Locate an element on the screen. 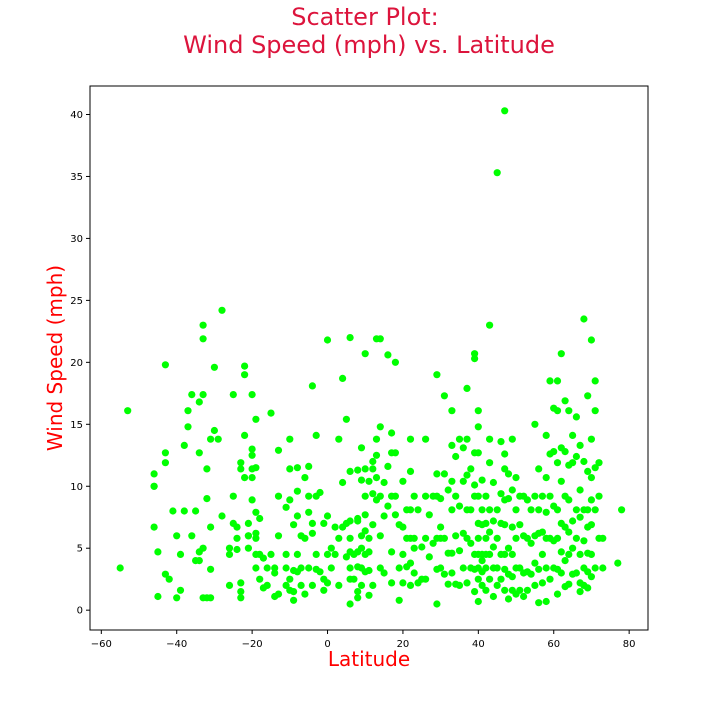  x-tick-label: 0 is located at coordinates (327, 644).